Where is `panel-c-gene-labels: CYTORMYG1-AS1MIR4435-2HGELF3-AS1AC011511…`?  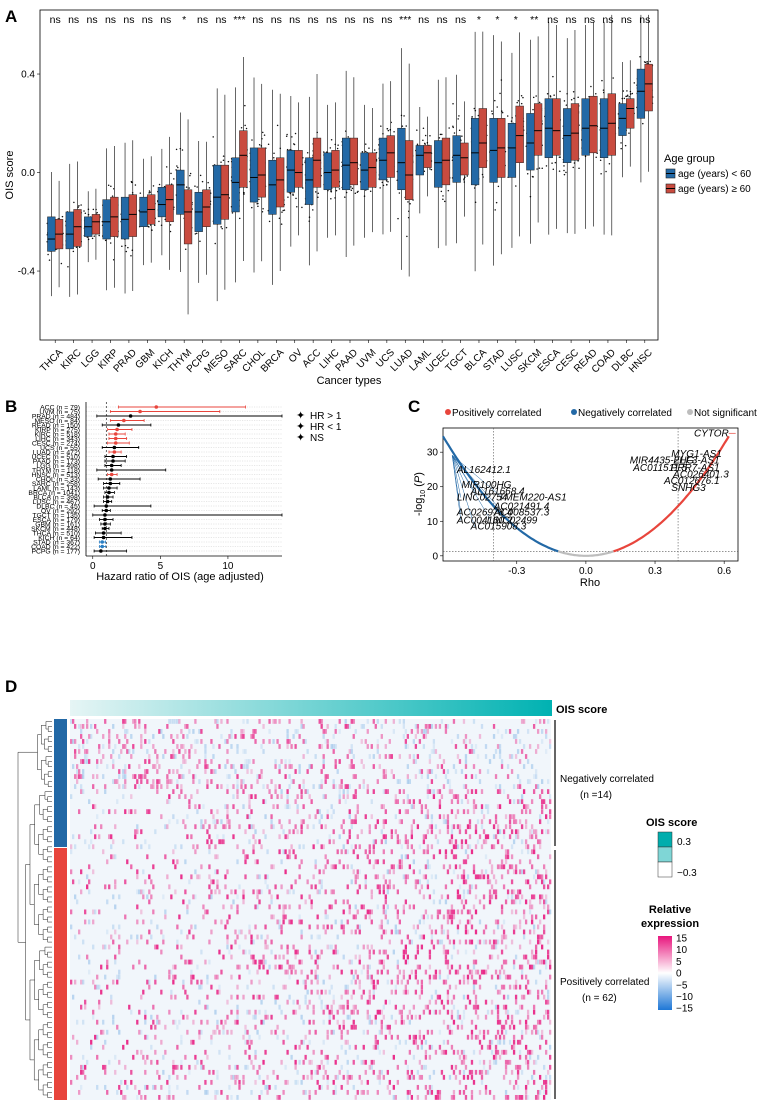
panel-c-gene-labels: CYTORMYG1-AS1MIR4435-2HGELF3-AS1AC011511… is located at coordinates (592, 480).